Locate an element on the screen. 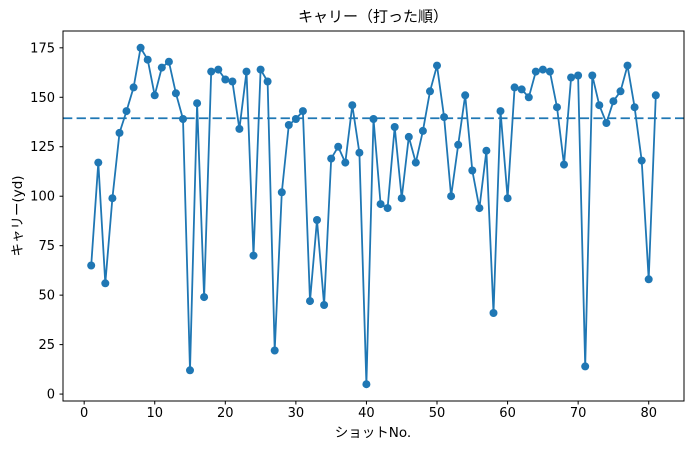  x-tick-label: 20 is located at coordinates (225, 413).